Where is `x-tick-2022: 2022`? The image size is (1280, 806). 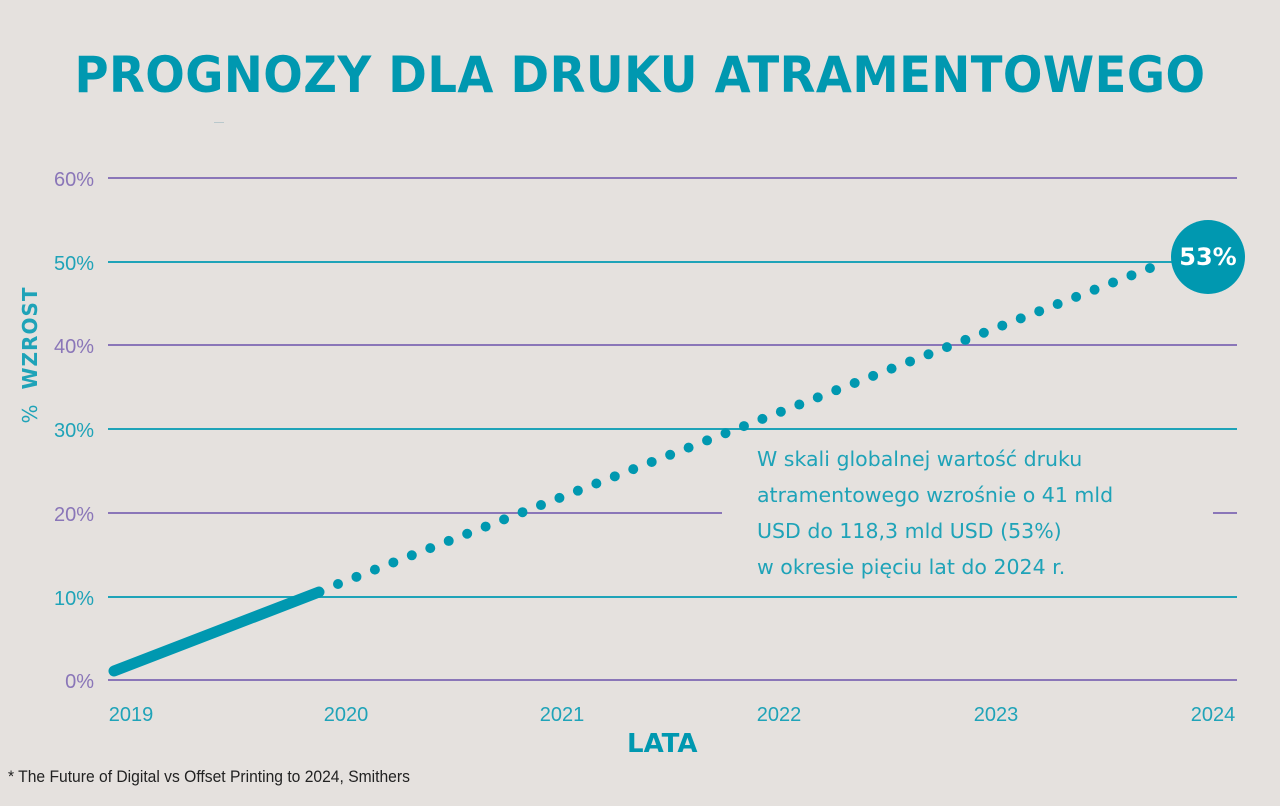 x-tick-2022: 2022 is located at coordinates (779, 715).